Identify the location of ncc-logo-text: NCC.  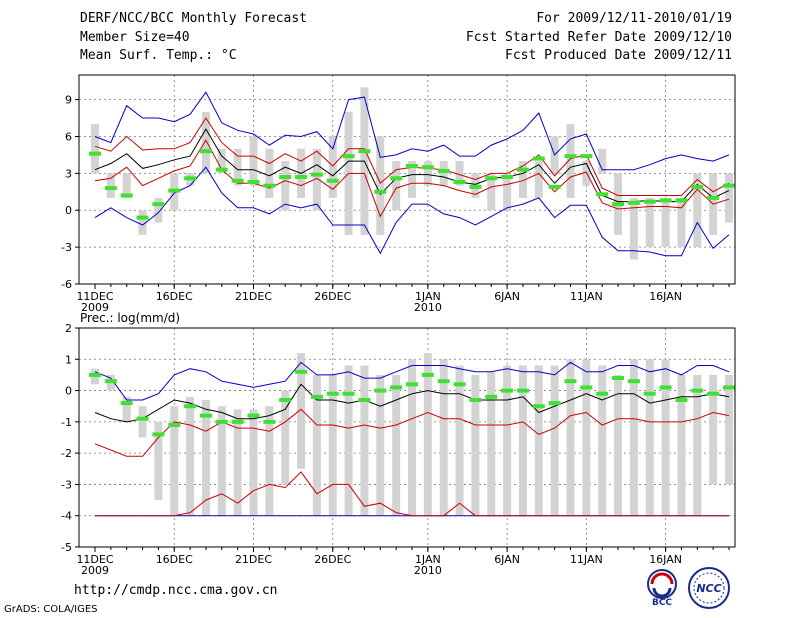
(708, 588).